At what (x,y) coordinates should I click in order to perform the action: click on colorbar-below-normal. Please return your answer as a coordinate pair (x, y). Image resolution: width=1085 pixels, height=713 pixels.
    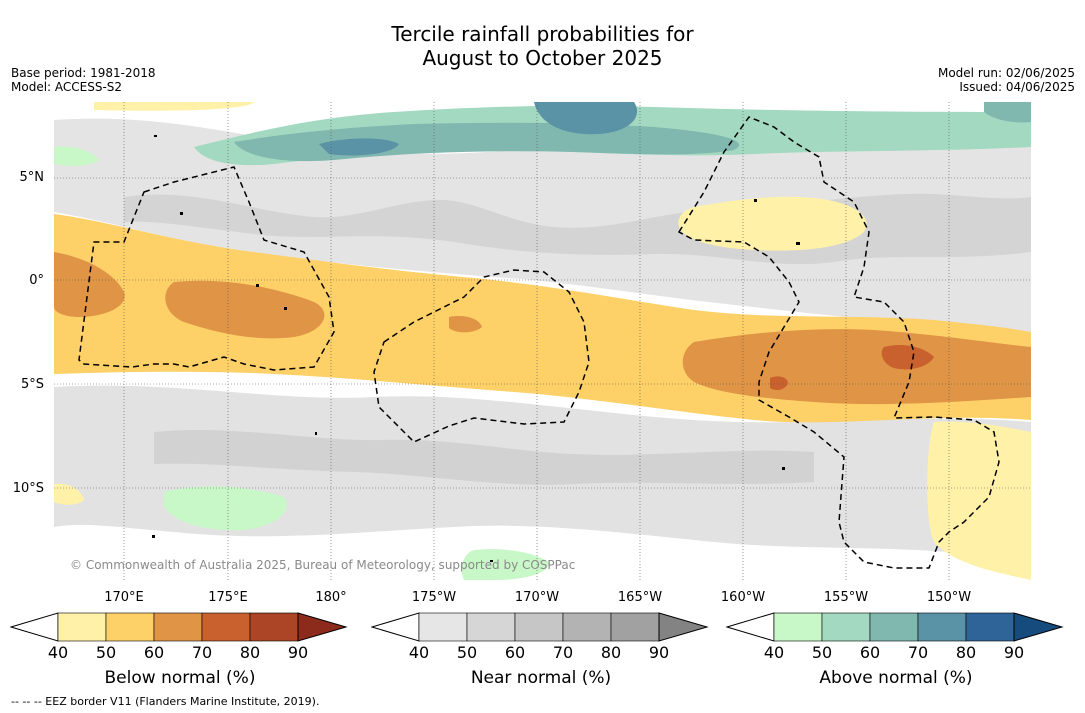
    Looking at the image, I should click on (179, 627).